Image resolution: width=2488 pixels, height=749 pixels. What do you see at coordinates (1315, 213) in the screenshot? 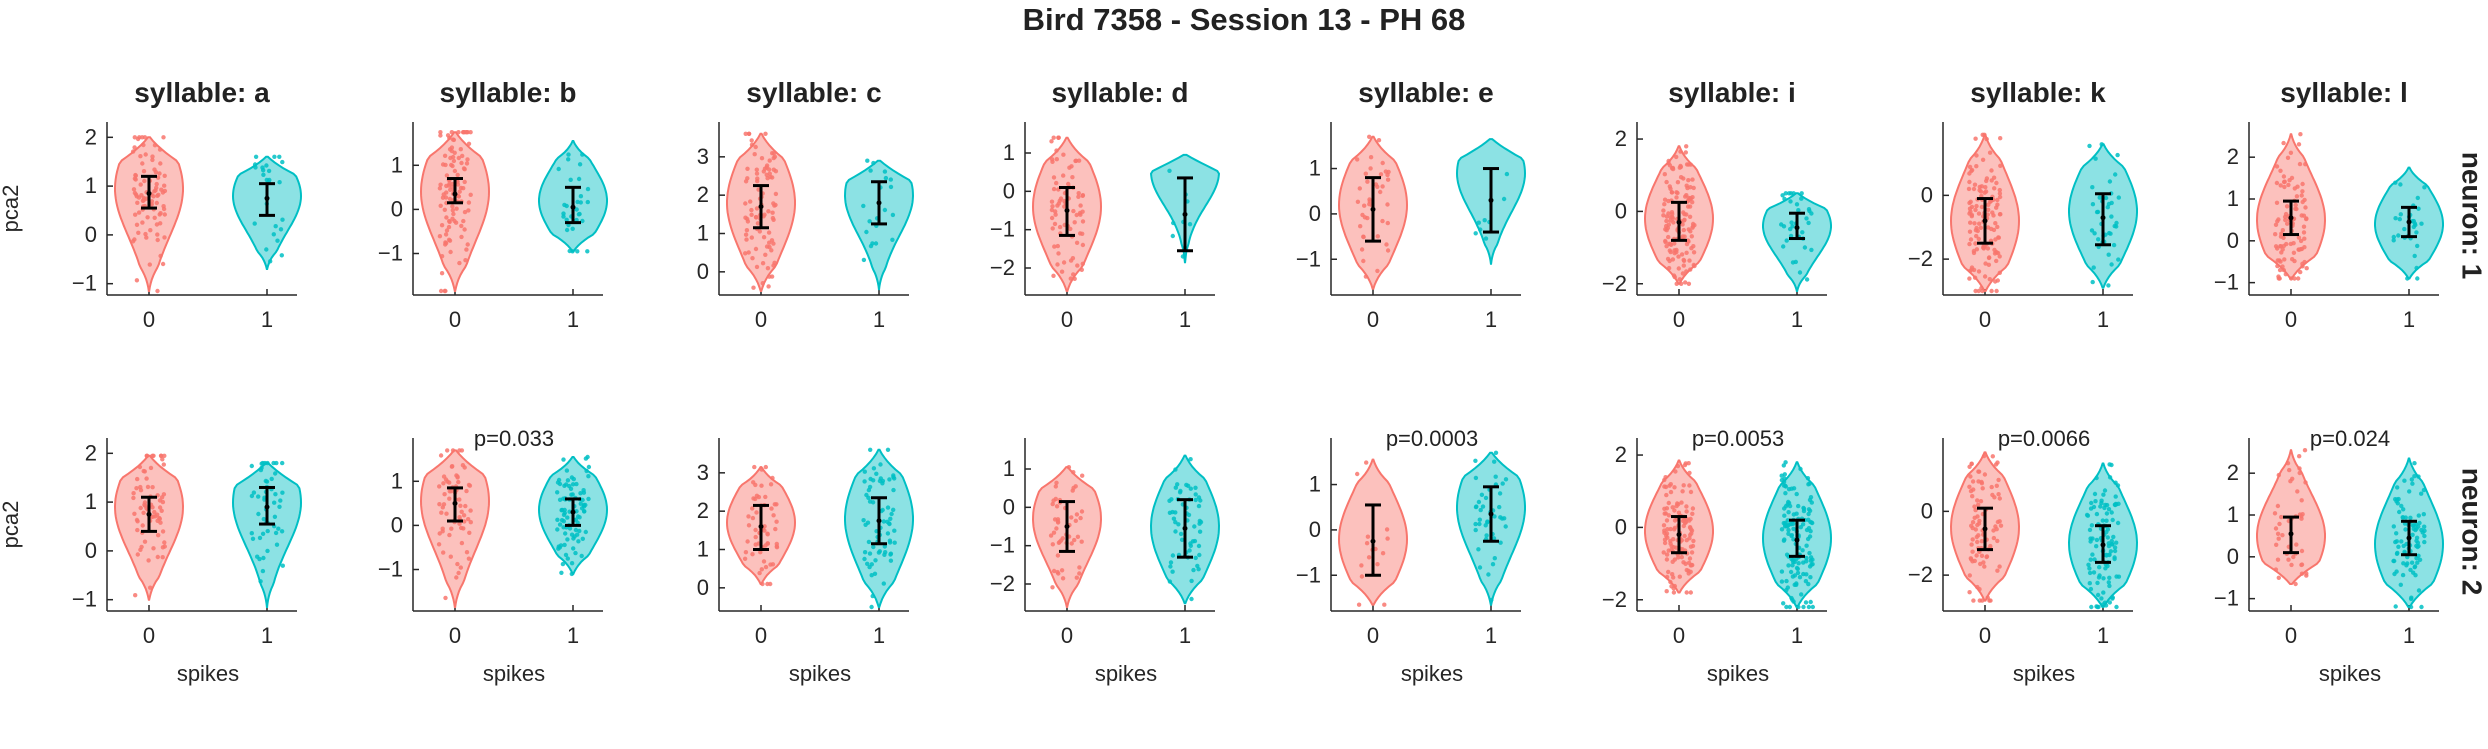
I see `y-tick-label: 0` at bounding box center [1315, 213].